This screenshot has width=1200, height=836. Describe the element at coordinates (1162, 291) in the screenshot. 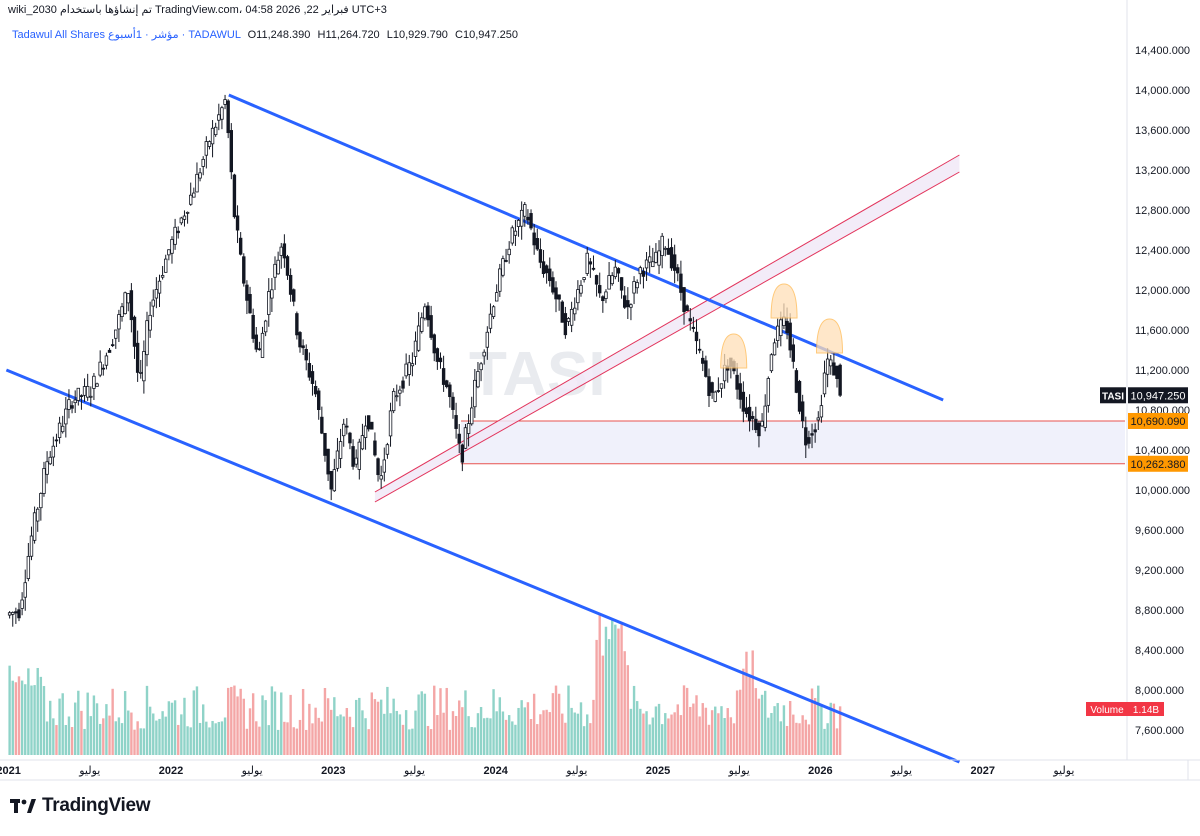

I see `y-tick-label: 12,000.000` at that location.